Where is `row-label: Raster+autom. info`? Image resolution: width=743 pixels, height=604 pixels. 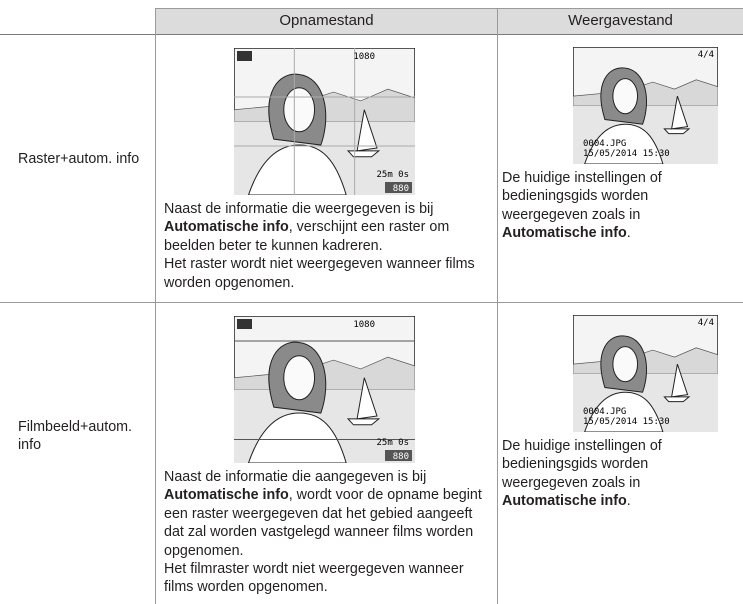
row-label: Raster+autom. info is located at coordinates (79, 159).